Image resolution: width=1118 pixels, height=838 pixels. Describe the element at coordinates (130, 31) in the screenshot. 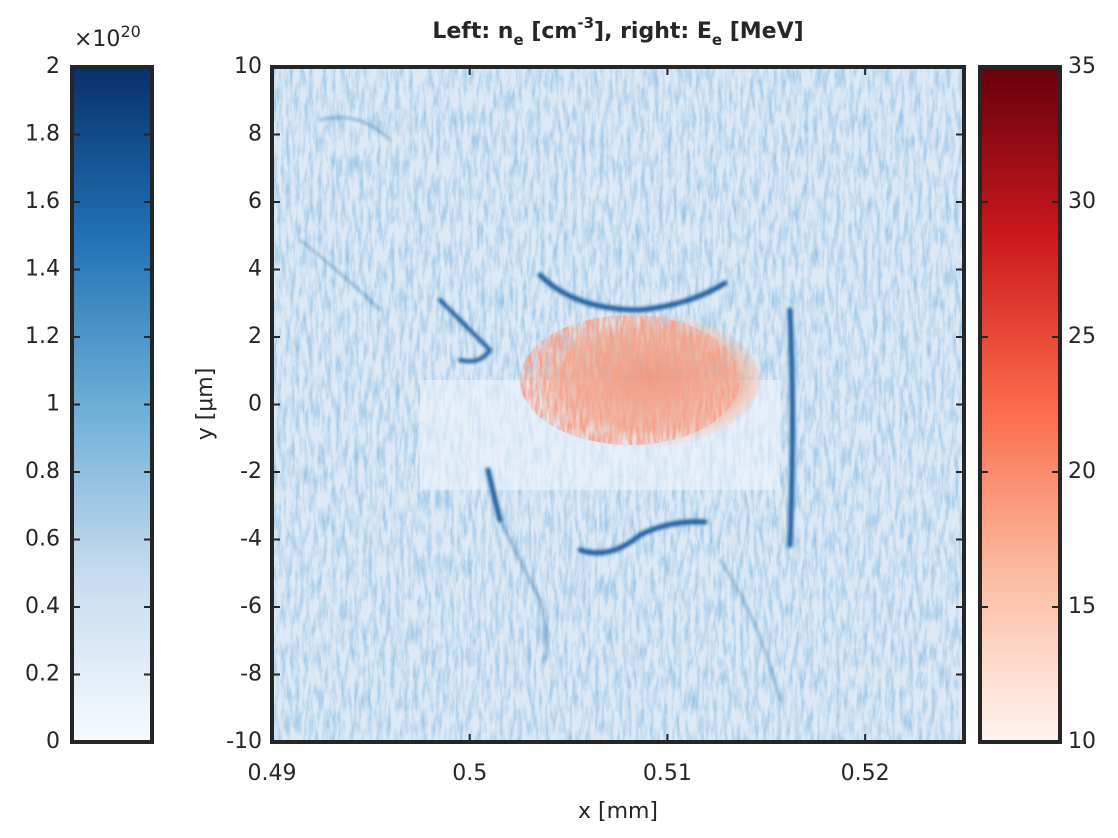

I see `exponent: 20` at that location.